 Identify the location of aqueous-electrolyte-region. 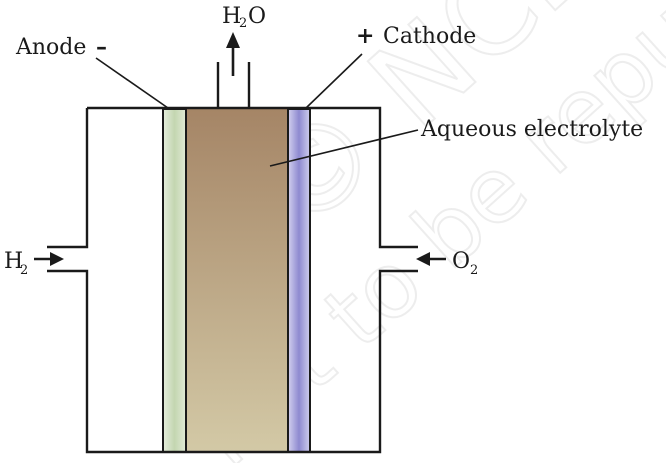
(237, 280).